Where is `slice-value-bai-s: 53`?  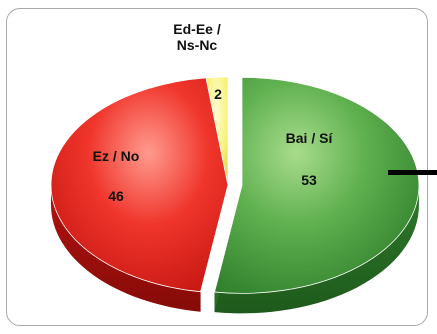
slice-value-bai-s: 53 is located at coordinates (309, 180).